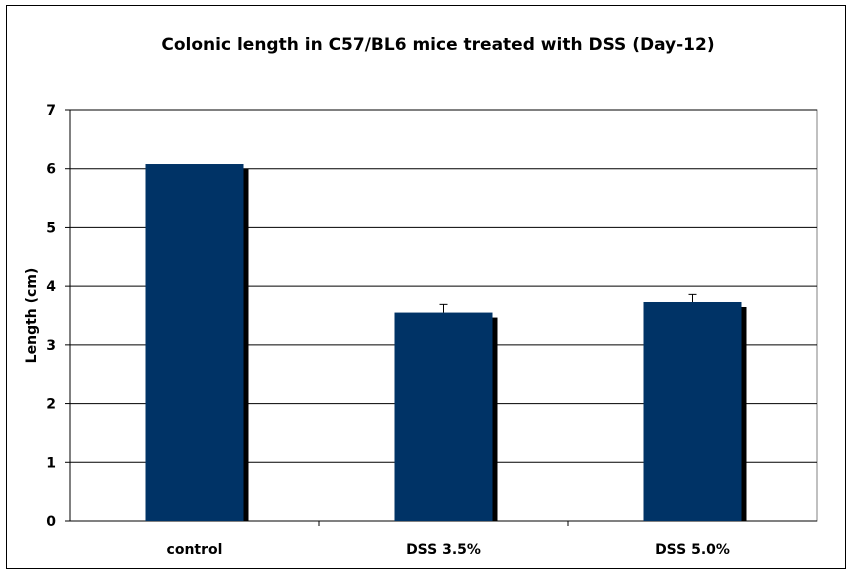  What do you see at coordinates (443, 550) in the screenshot?
I see `x-tick-label: DSS 3.5%` at bounding box center [443, 550].